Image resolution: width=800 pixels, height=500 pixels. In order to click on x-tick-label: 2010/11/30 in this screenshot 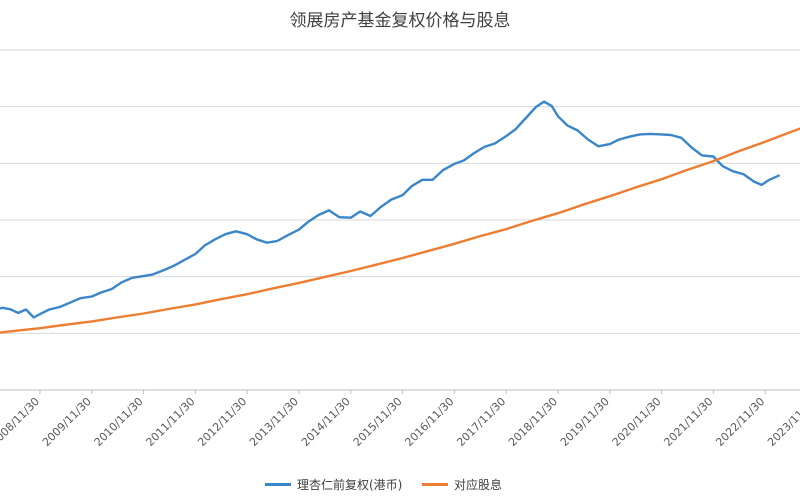, I will do `click(119, 422)`.